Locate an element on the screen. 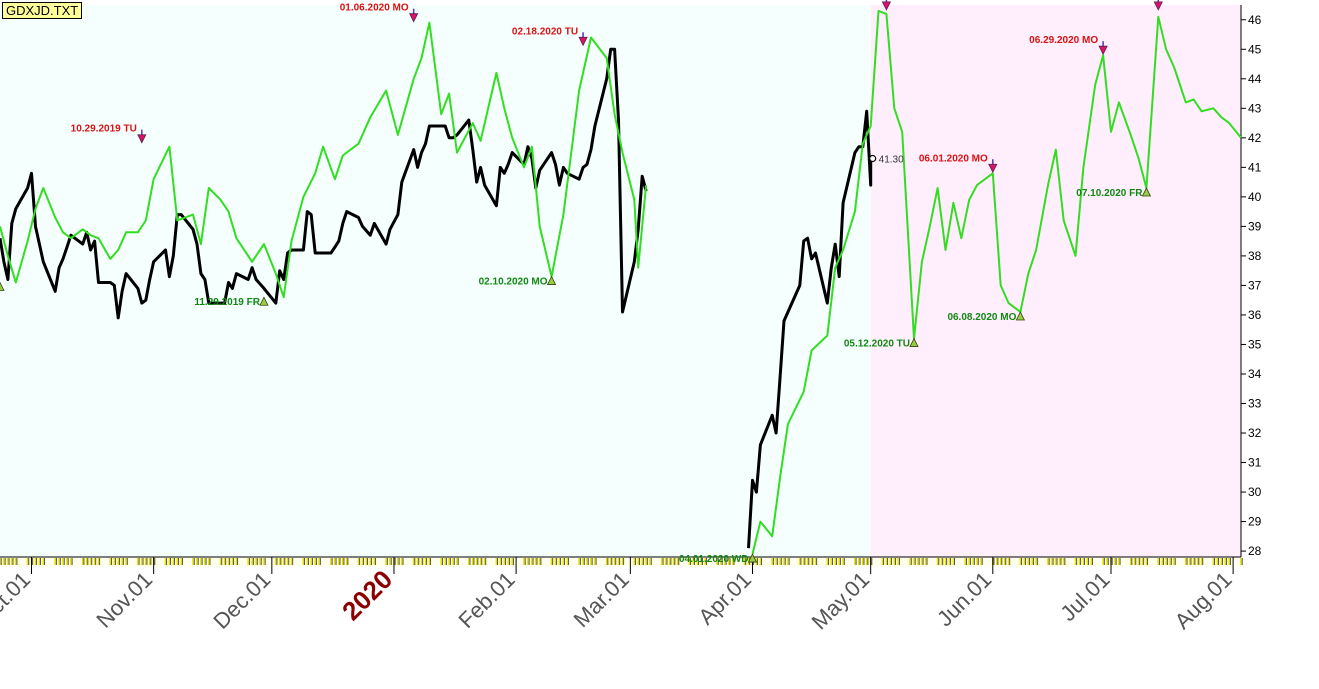 The width and height of the screenshot is (1319, 689). y-tick-label: 36 is located at coordinates (1255, 315).